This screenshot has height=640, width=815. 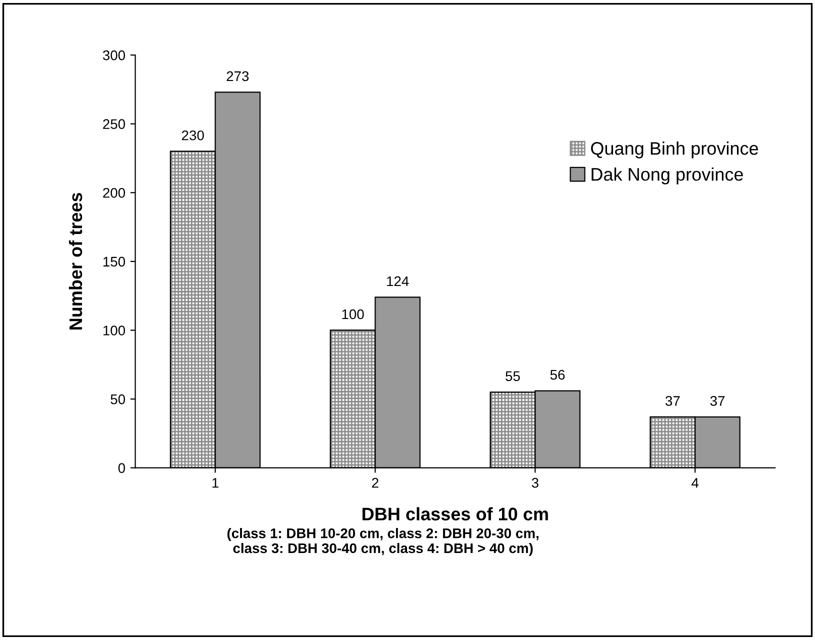 I want to click on x-tick-label: 2, so click(x=375, y=483).